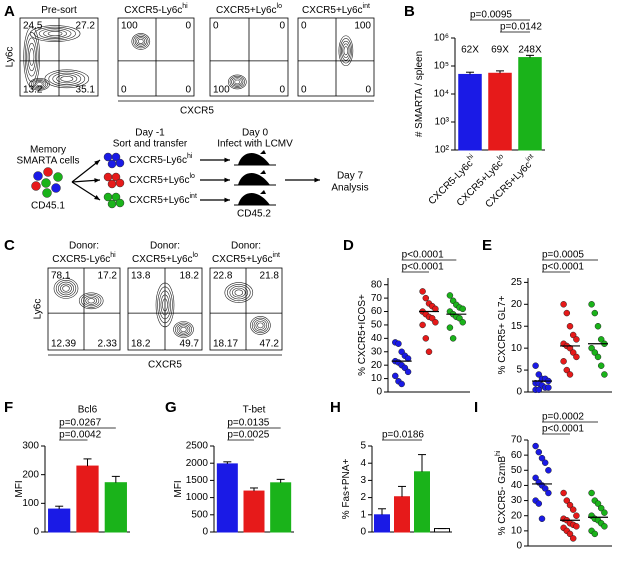 The image size is (629, 561). What do you see at coordinates (502, 334) in the screenshot?
I see `y-axis-label: % CXCR5+ GL7+` at bounding box center [502, 334].